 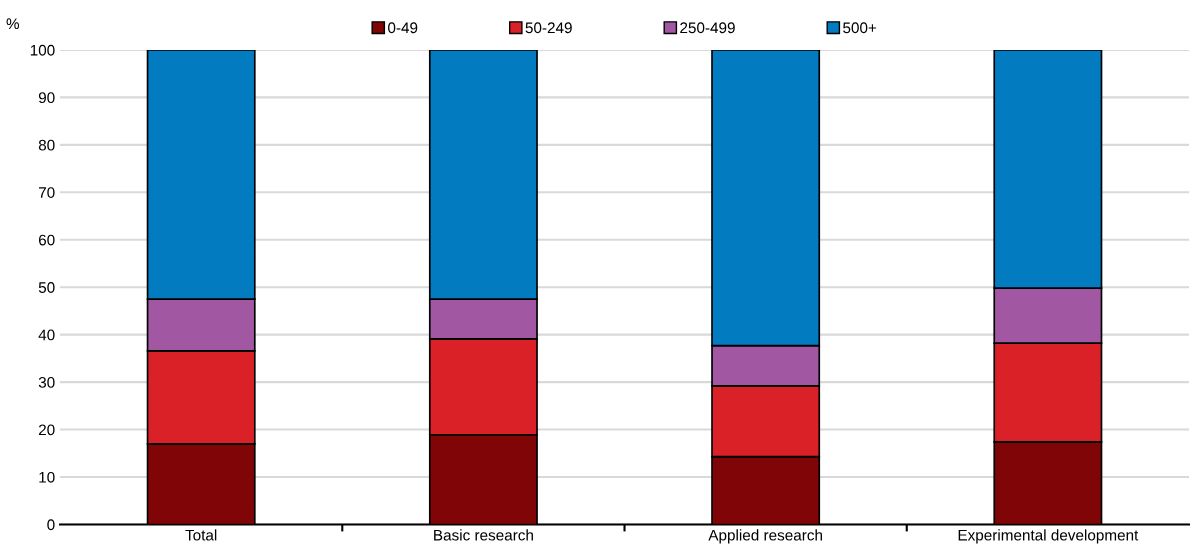 What do you see at coordinates (46, 287) in the screenshot?
I see `y-tick-label: 50` at bounding box center [46, 287].